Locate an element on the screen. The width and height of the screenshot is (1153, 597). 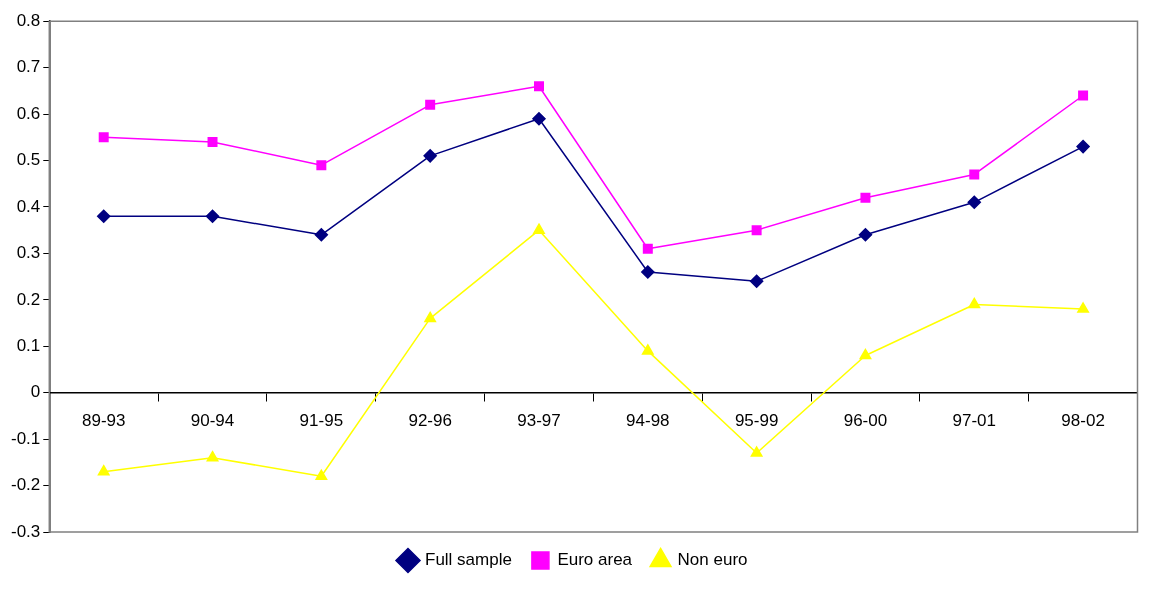
legend-label: Full sample is located at coordinates (468, 560).